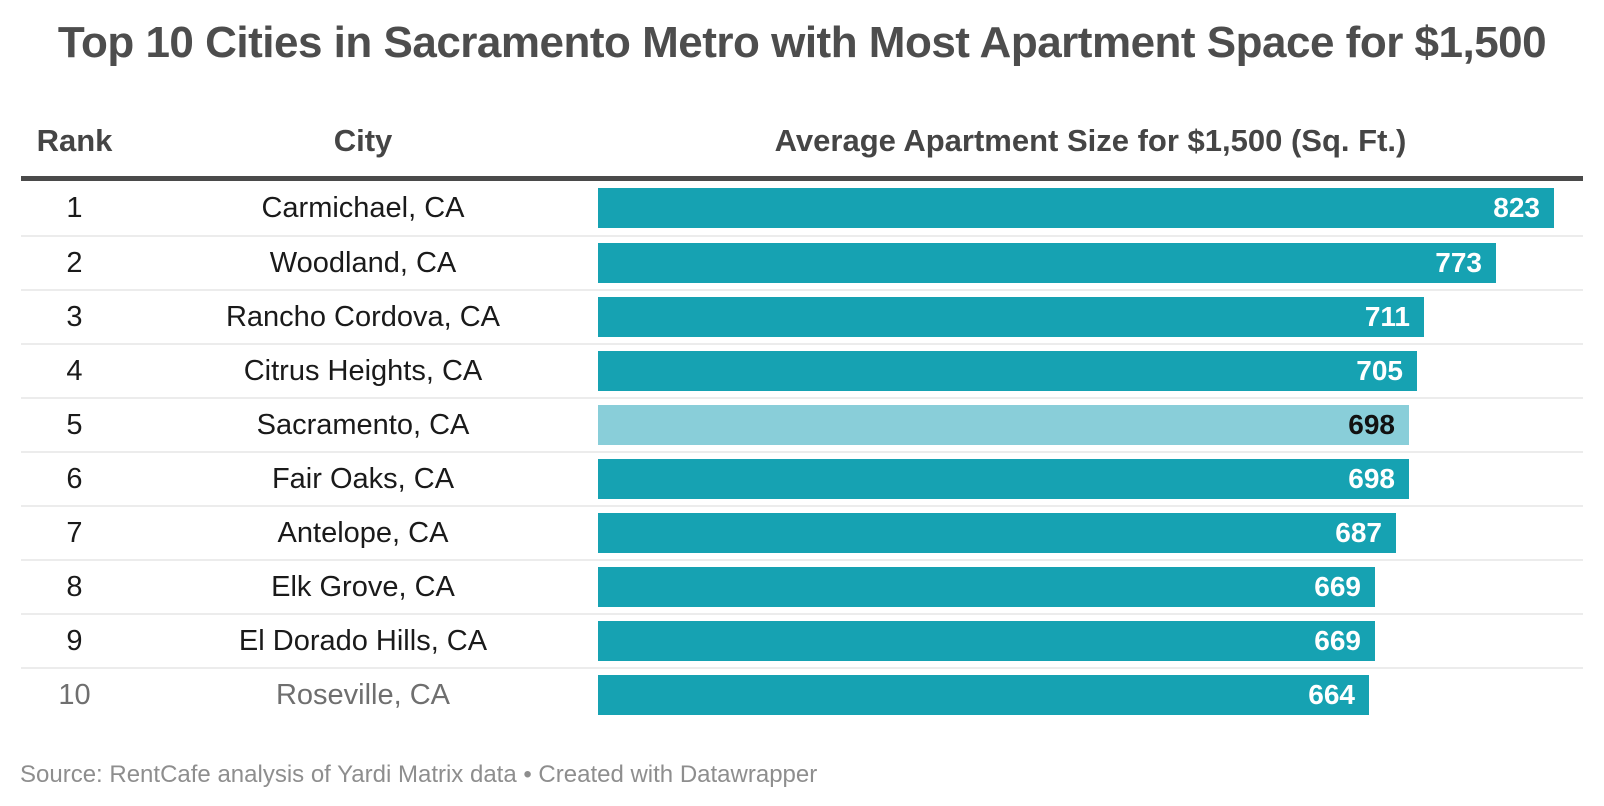 This screenshot has width=1604, height=806. I want to click on bar-cell: 664, so click(1090, 695).